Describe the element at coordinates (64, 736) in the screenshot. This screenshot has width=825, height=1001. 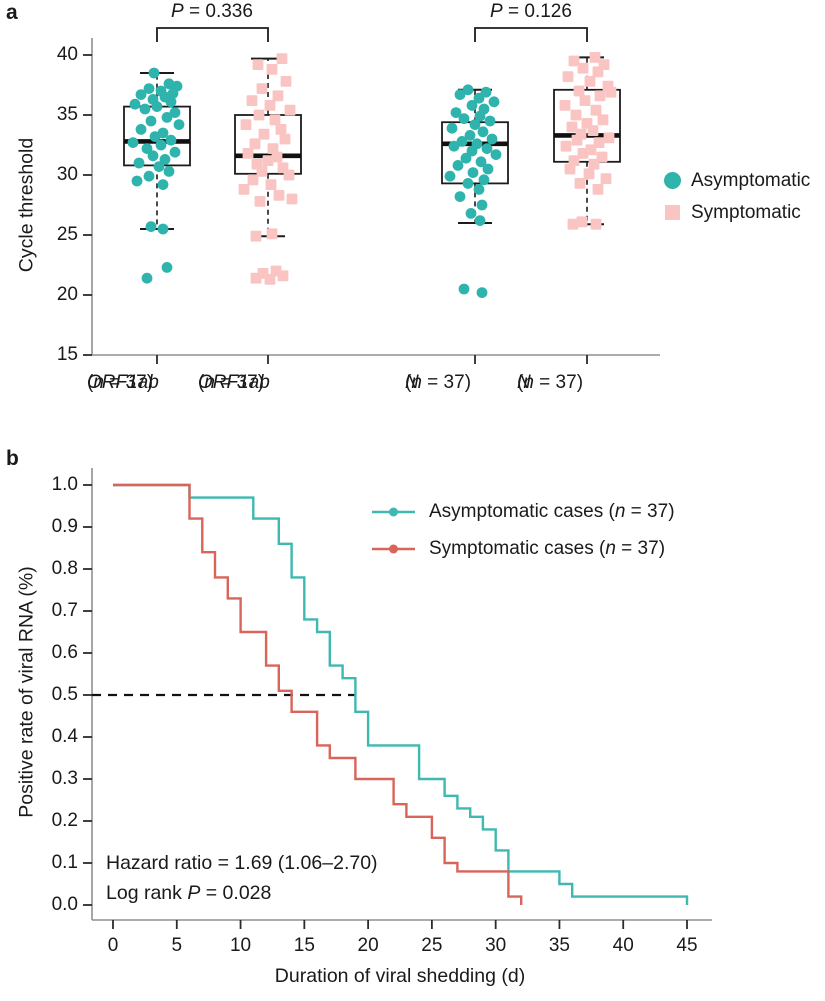
I see `panel-b-y-tick-label: 0.4` at that location.